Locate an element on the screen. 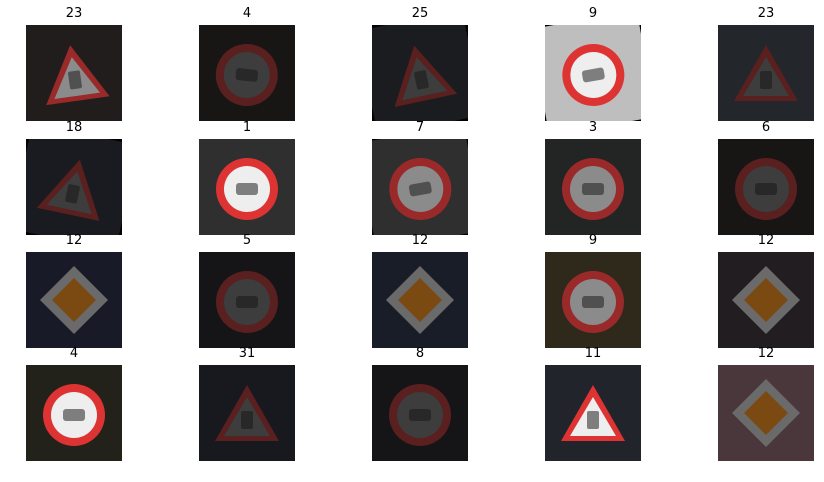 The image size is (824, 482). sample-12: 5 is located at coordinates (247, 289).